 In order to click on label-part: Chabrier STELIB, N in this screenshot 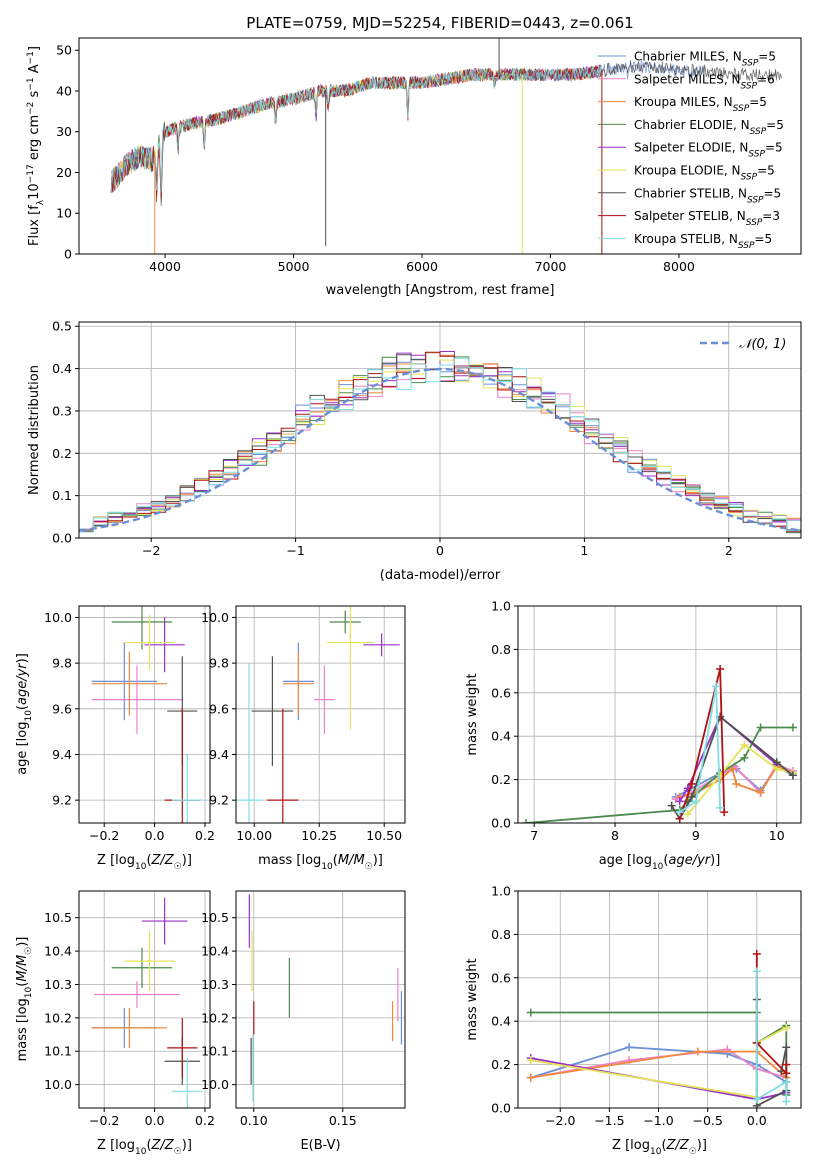, I will do `click(690, 193)`.